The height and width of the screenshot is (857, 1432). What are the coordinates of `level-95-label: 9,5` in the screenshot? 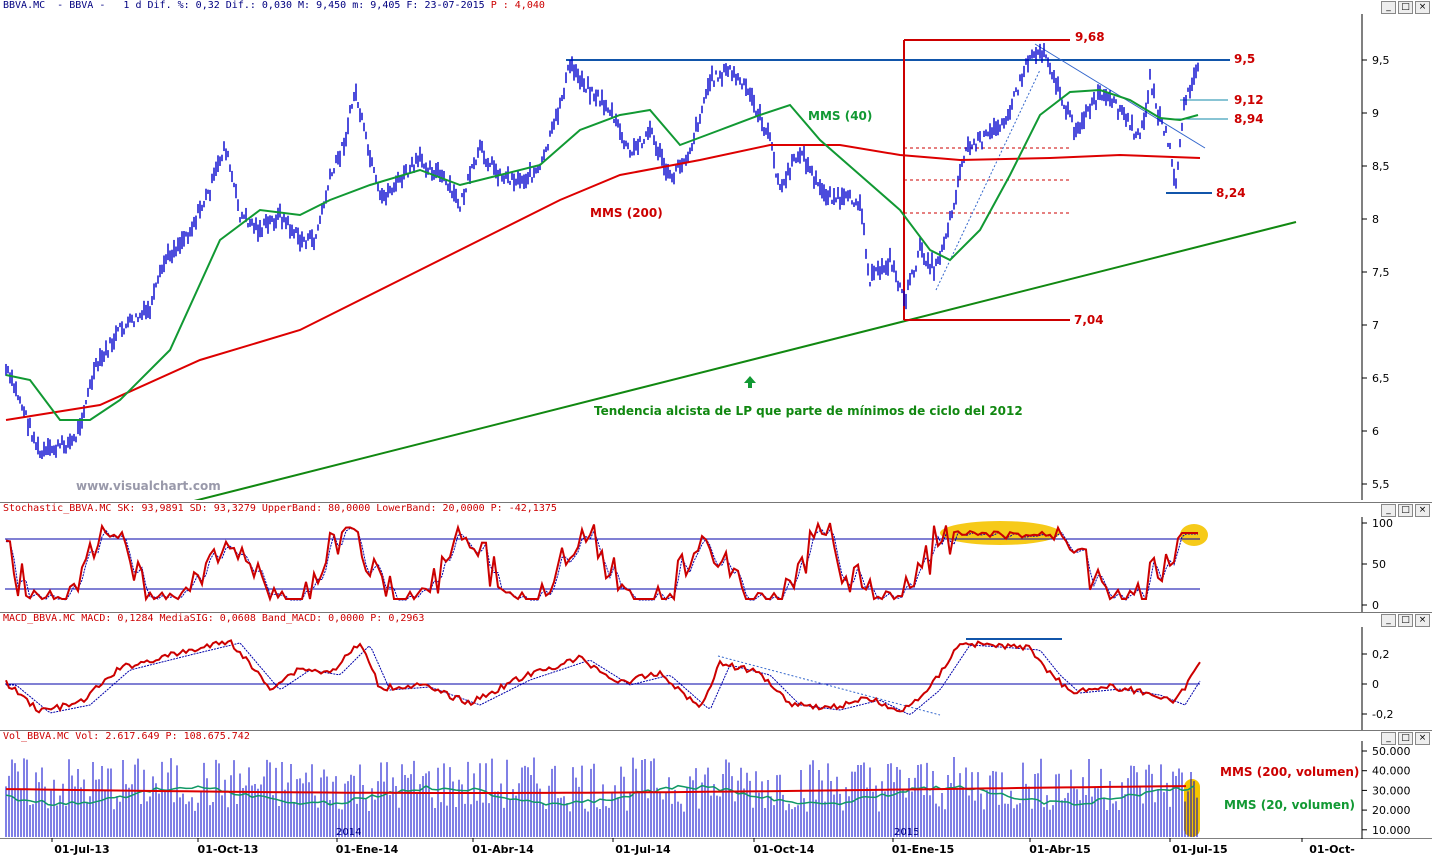 It's located at (1244, 59).